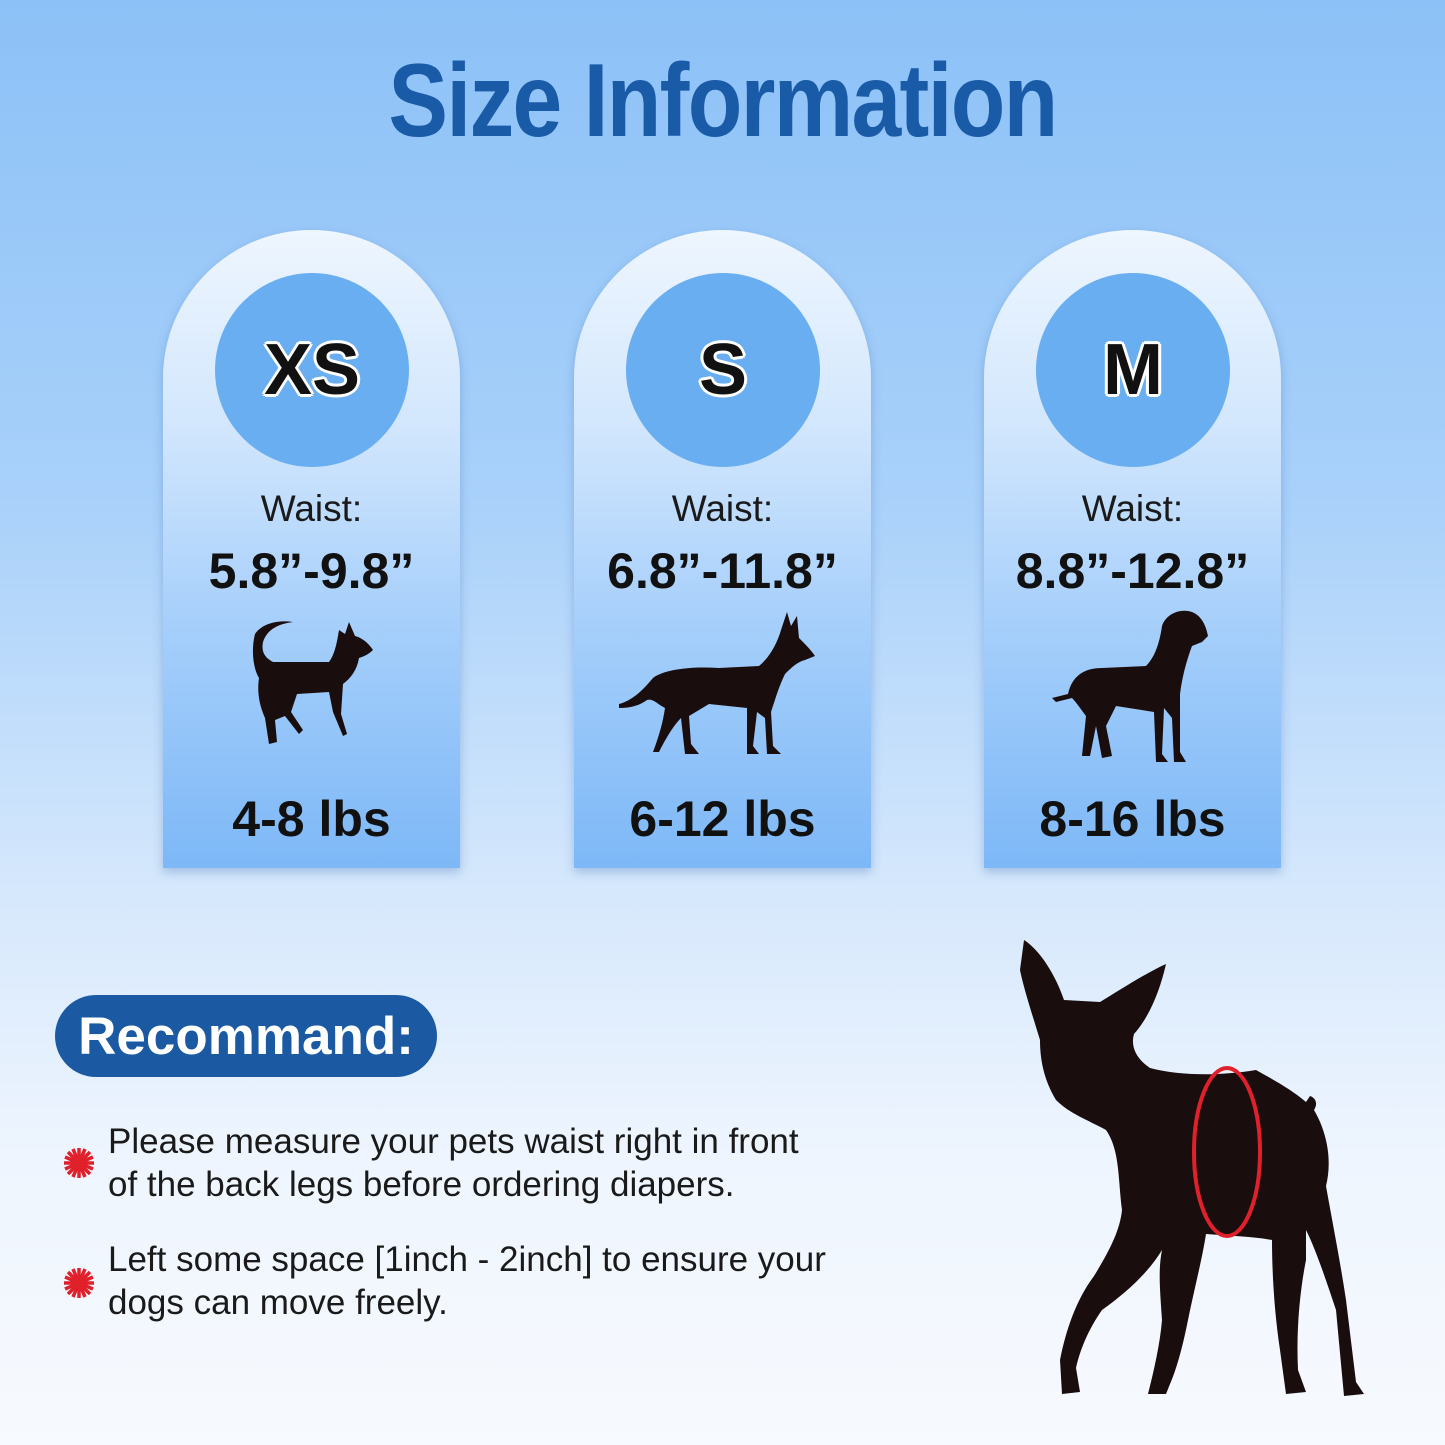  Describe the element at coordinates (722, 571) in the screenshot. I see `waist-range: 6.8”-11.8”` at that location.